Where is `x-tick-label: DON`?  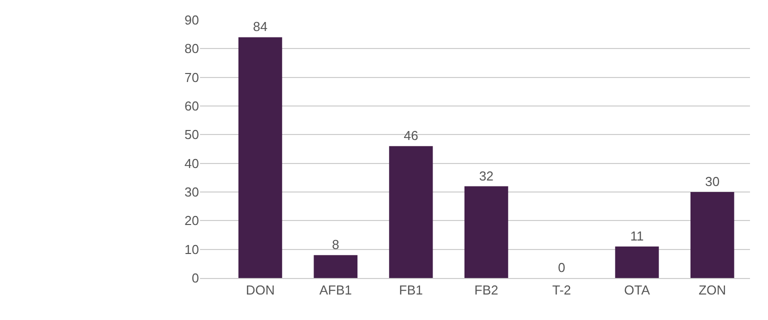 x-tick-label: DON is located at coordinates (260, 290).